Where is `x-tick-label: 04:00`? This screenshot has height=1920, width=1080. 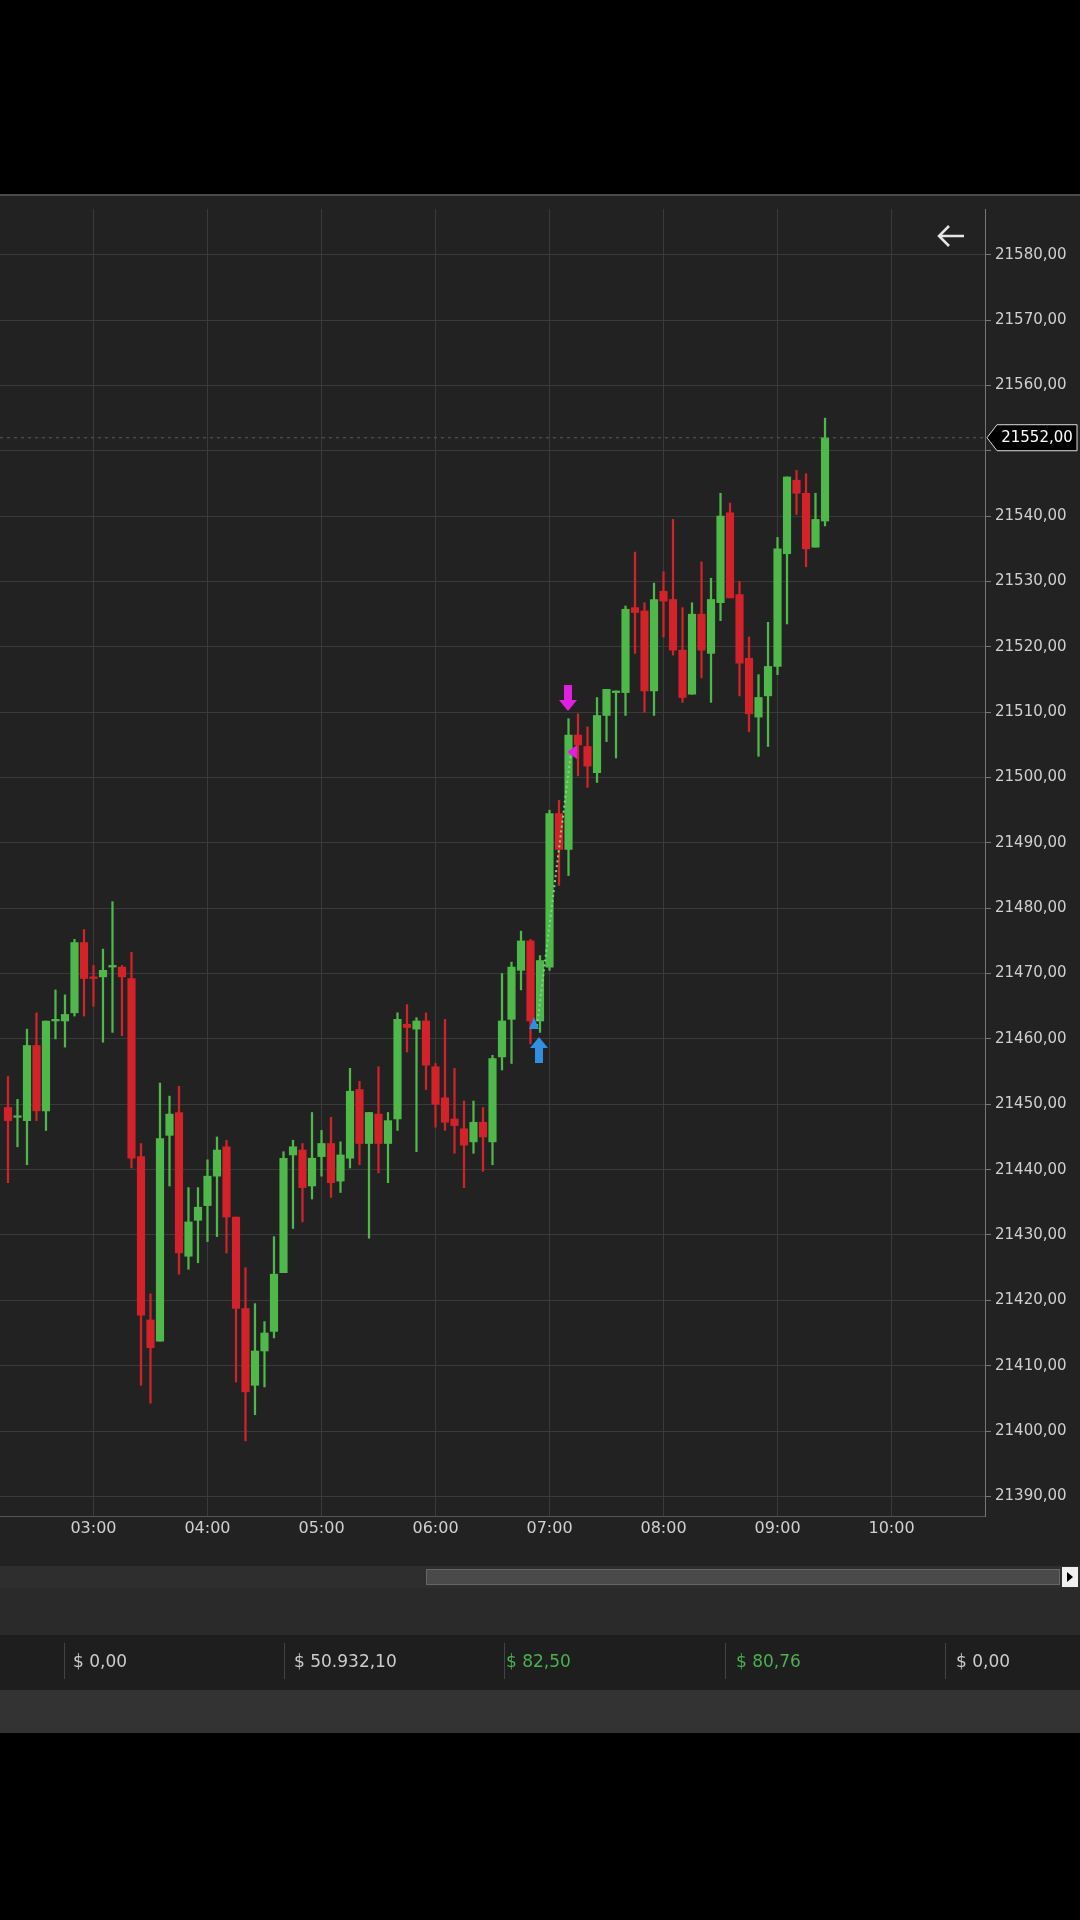
x-tick-label: 04:00 is located at coordinates (207, 1527).